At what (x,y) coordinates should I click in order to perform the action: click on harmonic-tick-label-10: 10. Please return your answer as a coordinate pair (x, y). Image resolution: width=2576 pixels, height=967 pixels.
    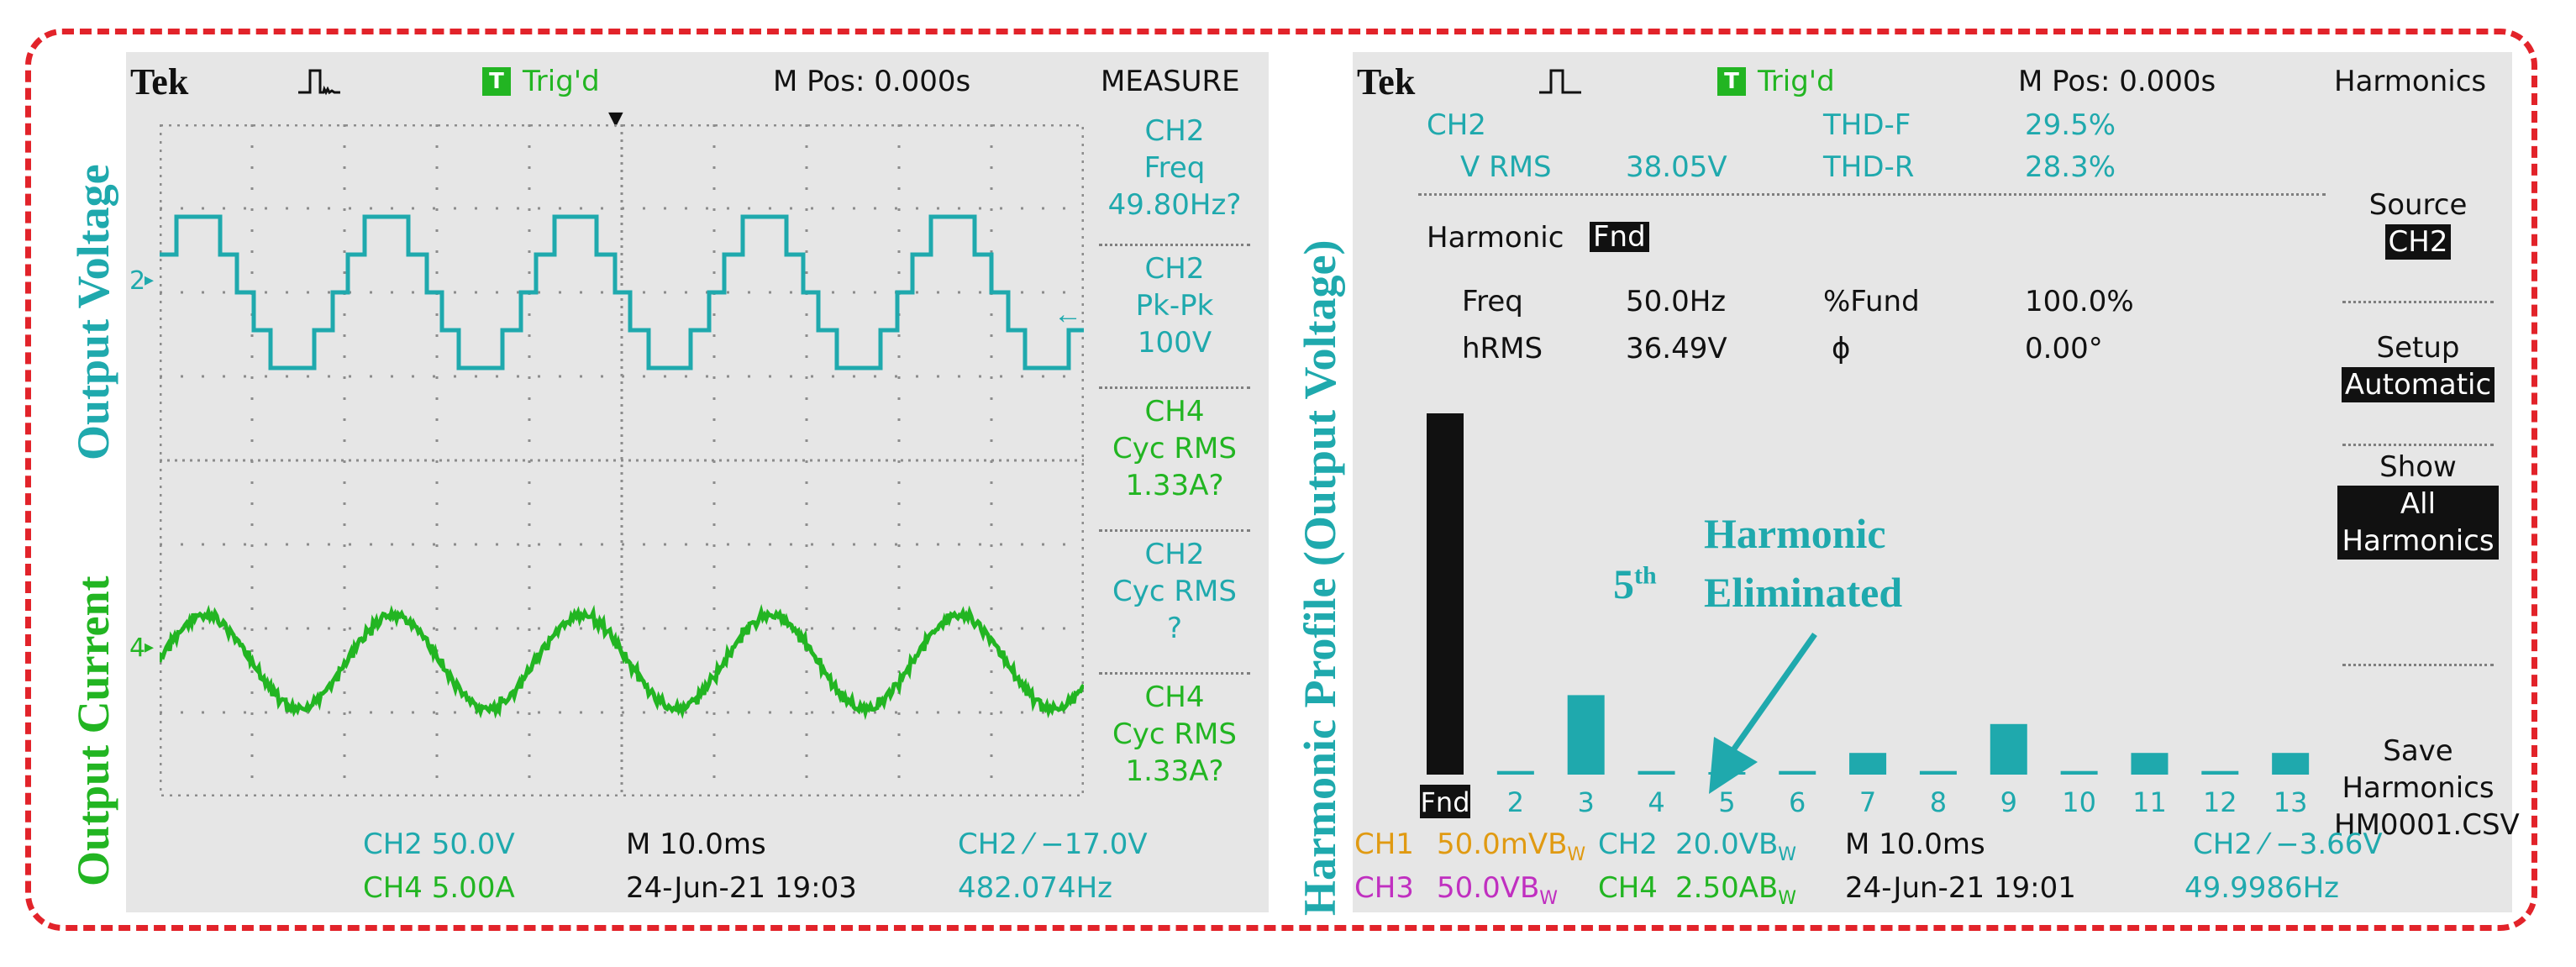
    Looking at the image, I should click on (2079, 802).